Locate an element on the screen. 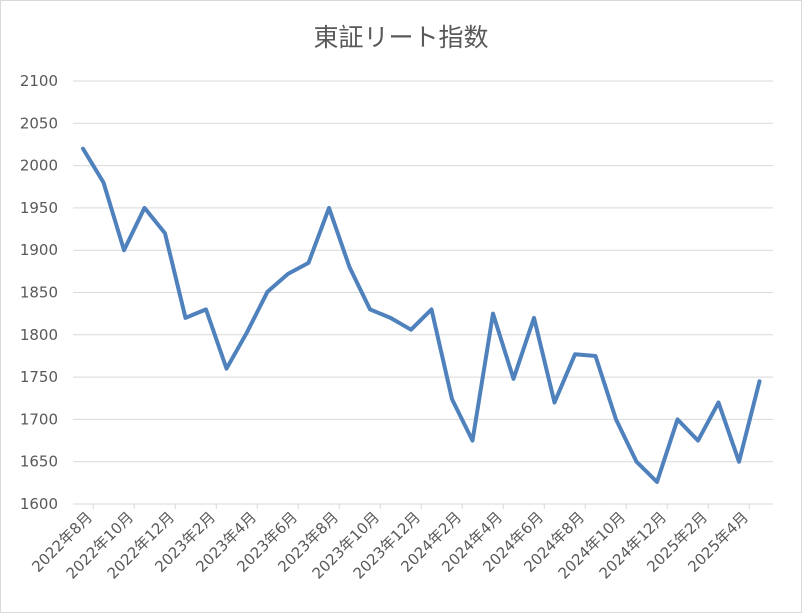 The width and height of the screenshot is (802, 613). y-tick-label: 1700 is located at coordinates (39, 419).